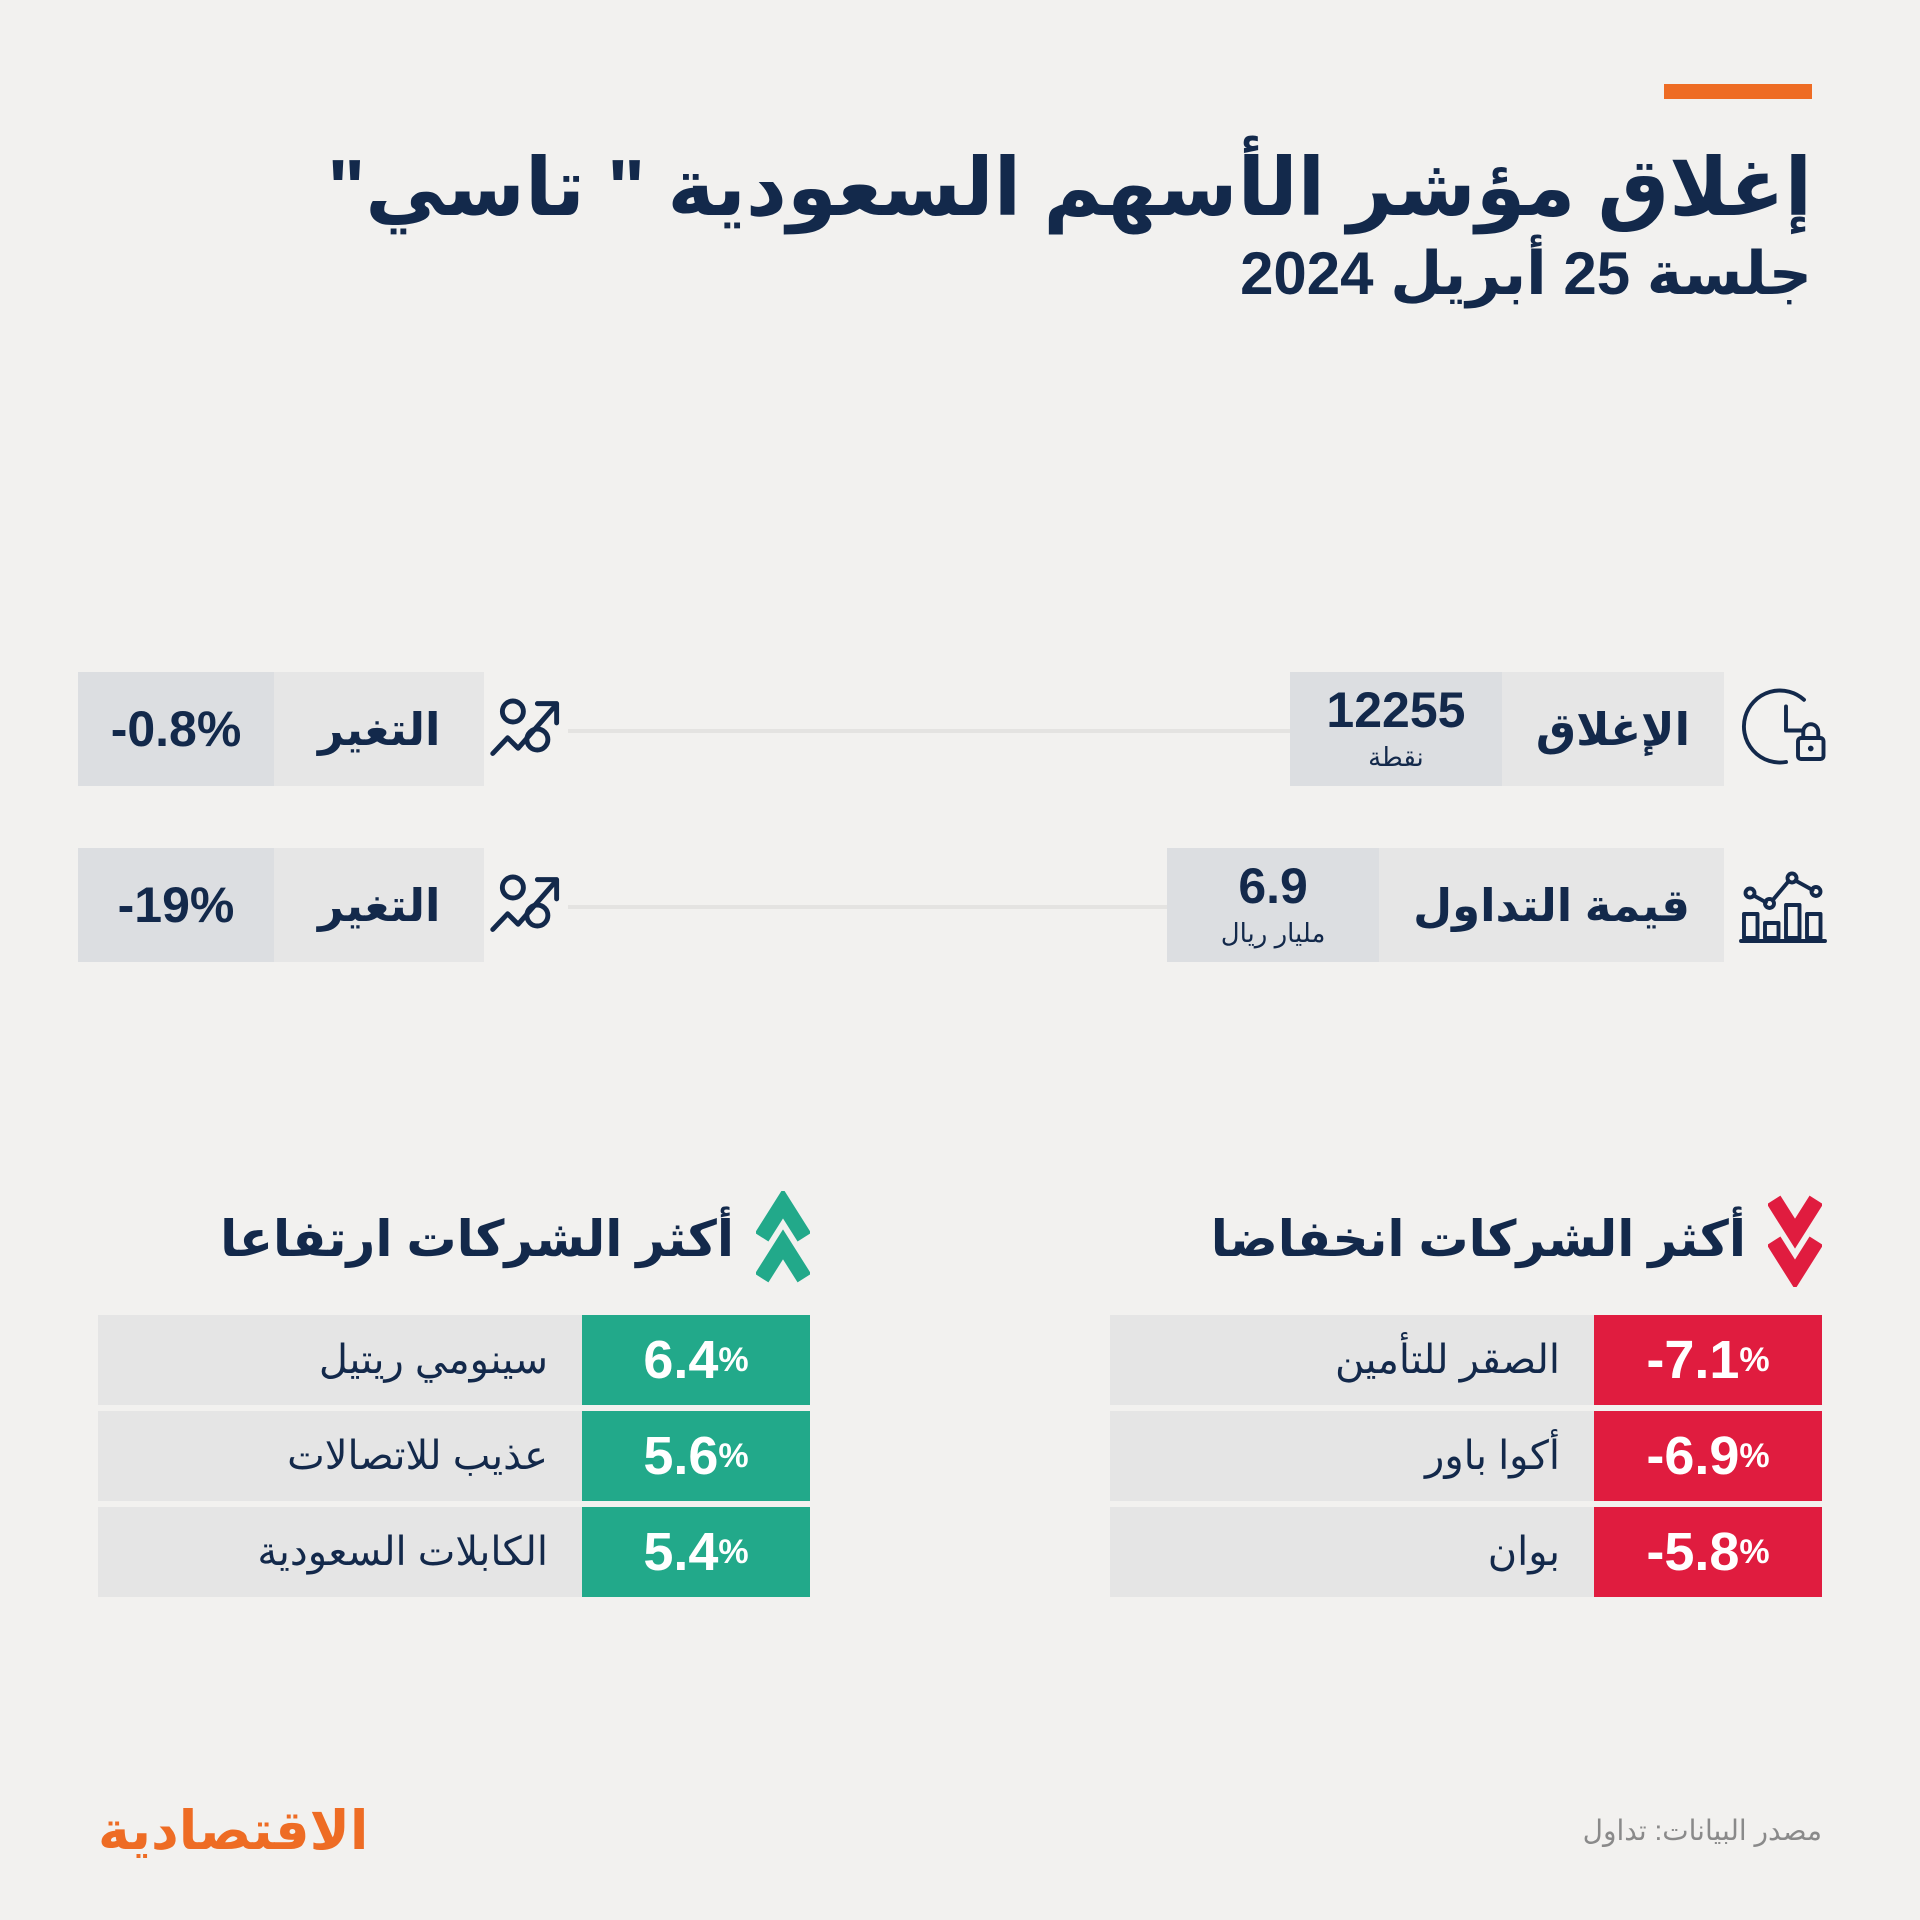  Describe the element at coordinates (1273, 932) in the screenshot. I see `stat-value-unit: مليار ريال` at that location.